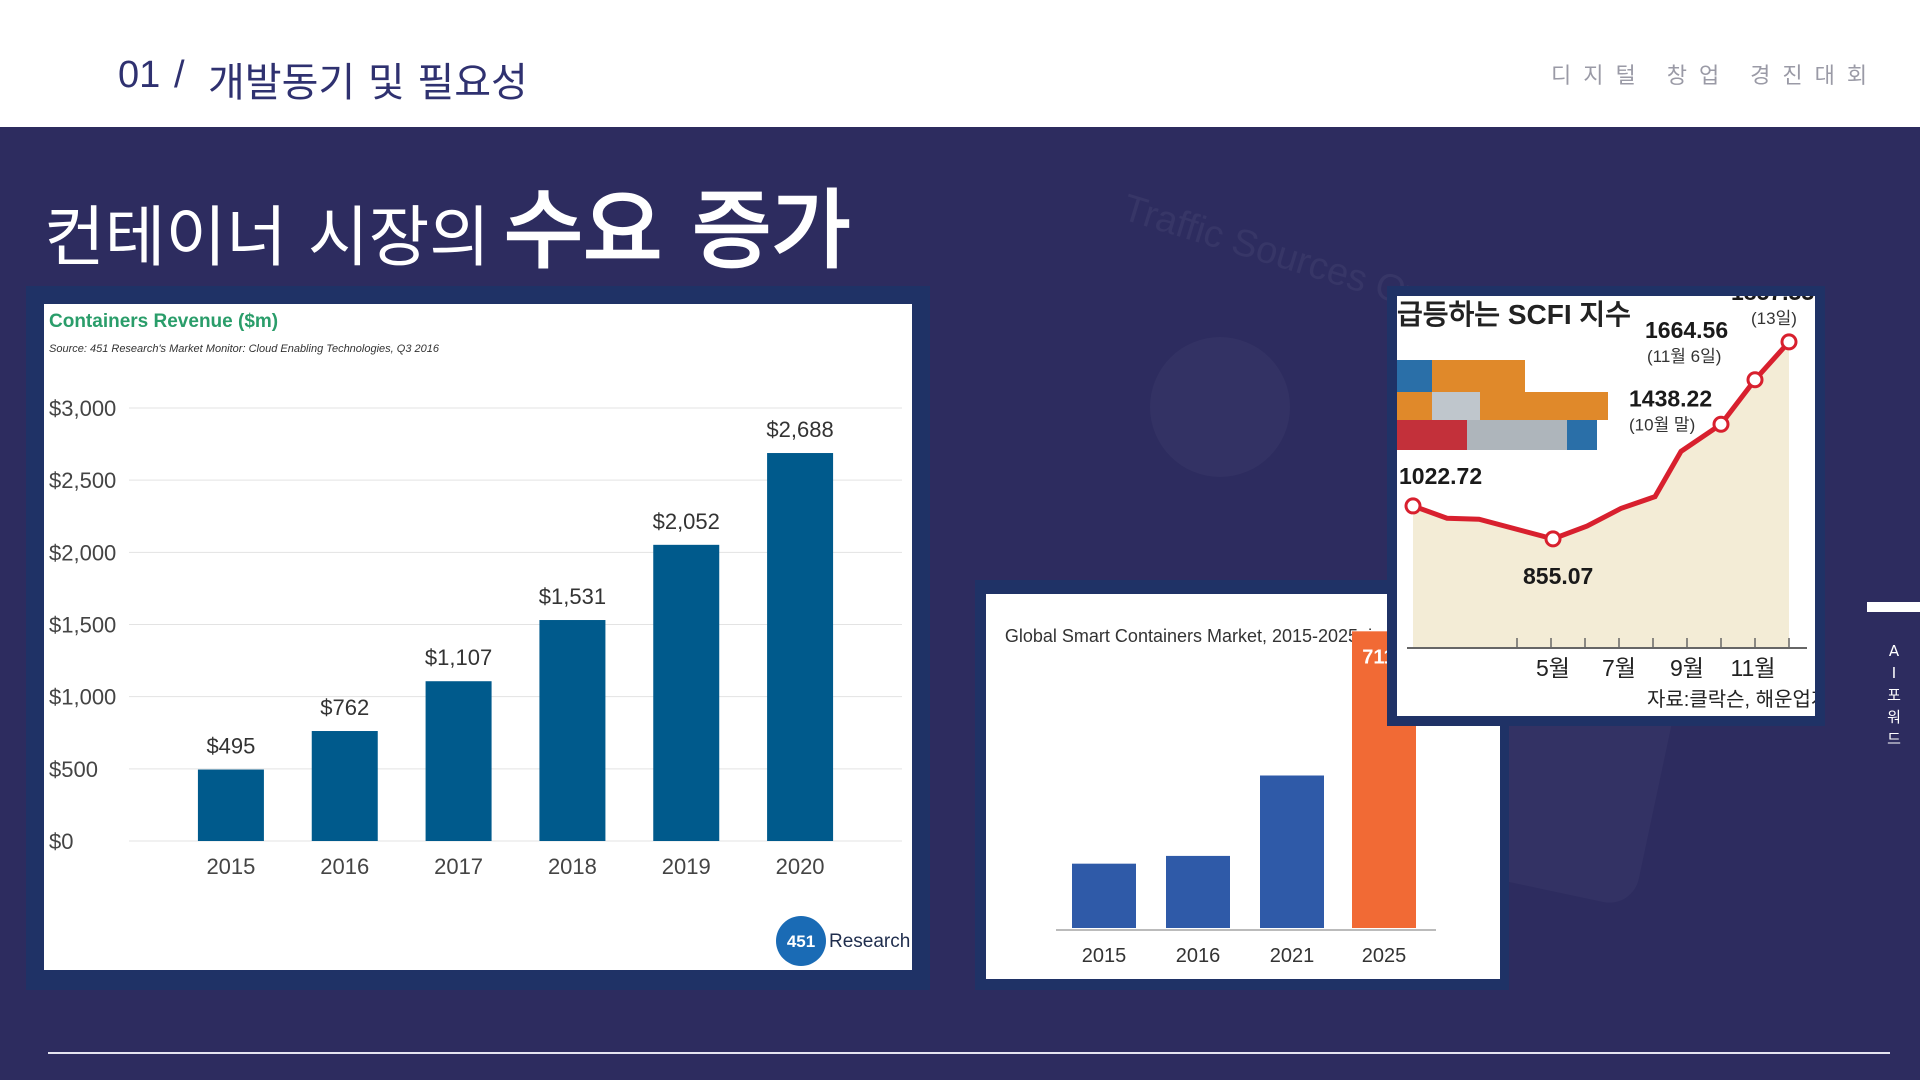 Image resolution: width=1920 pixels, height=1080 pixels. Describe the element at coordinates (1687, 668) in the screenshot. I see `x-tick-label: 9월` at that location.